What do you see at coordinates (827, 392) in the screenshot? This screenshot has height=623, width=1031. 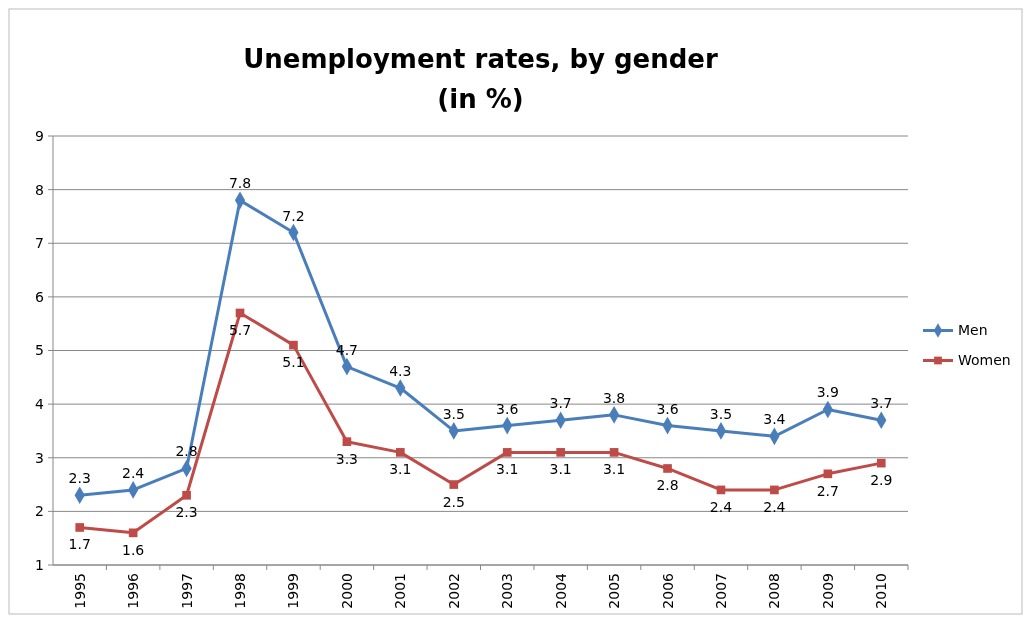 I see `data-label: 3.9` at bounding box center [827, 392].